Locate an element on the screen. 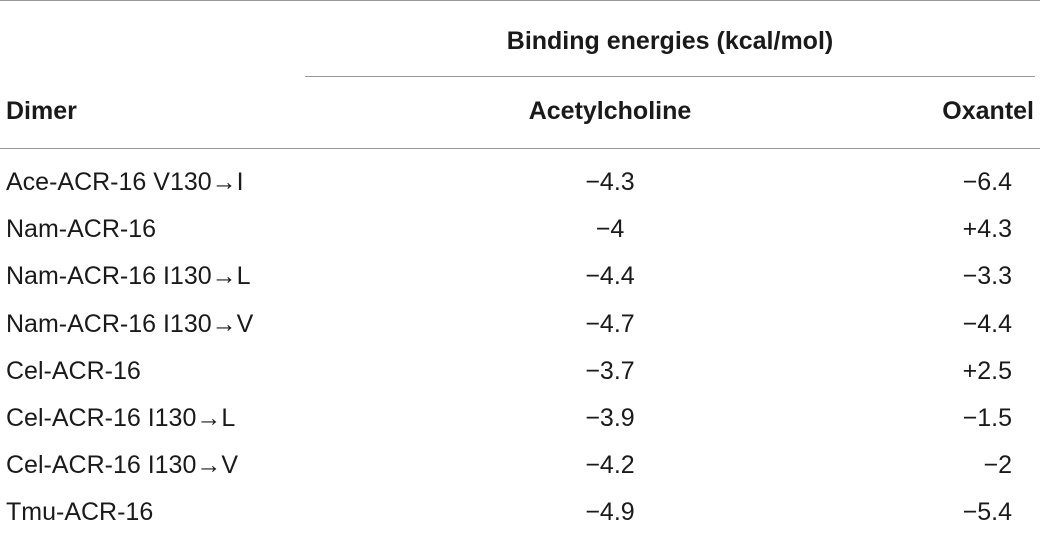 This screenshot has height=540, width=1040. cell-acetylcholine: −4.2 is located at coordinates (610, 465).